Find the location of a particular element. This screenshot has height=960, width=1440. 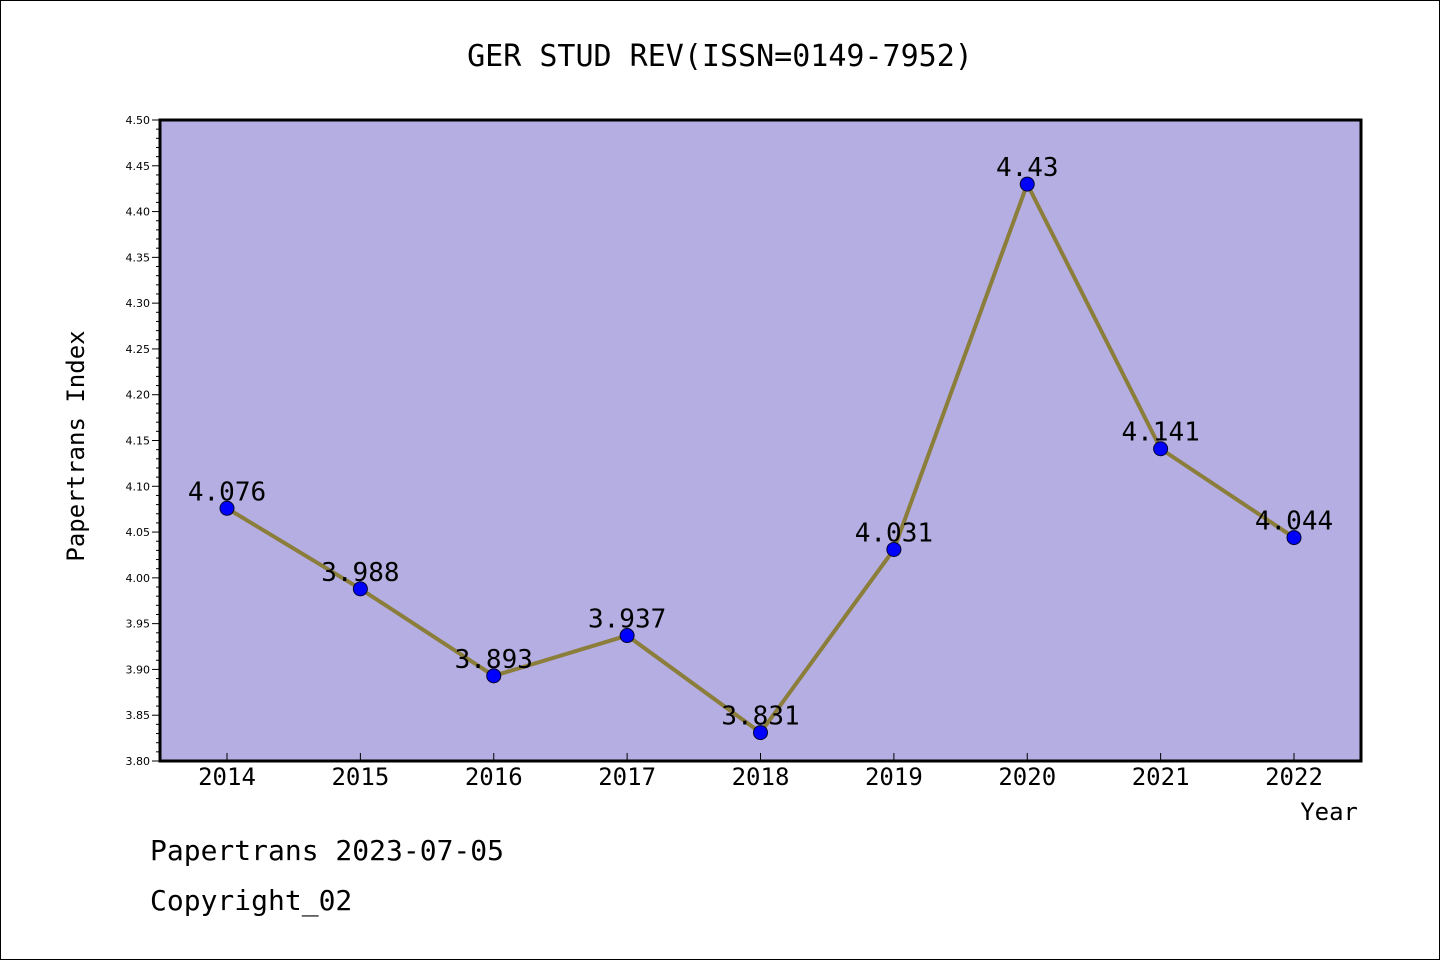

data-label: 4.031 is located at coordinates (894, 533).